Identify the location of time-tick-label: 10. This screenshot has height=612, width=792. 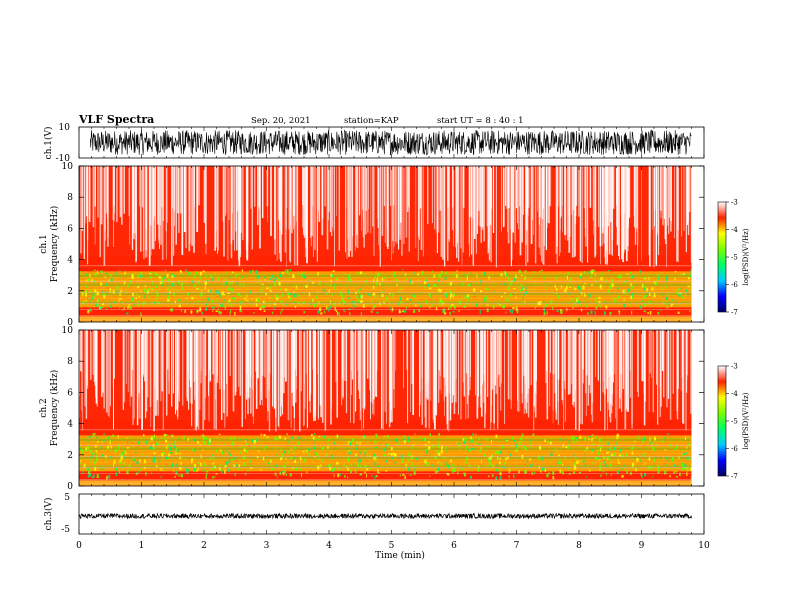
(704, 546).